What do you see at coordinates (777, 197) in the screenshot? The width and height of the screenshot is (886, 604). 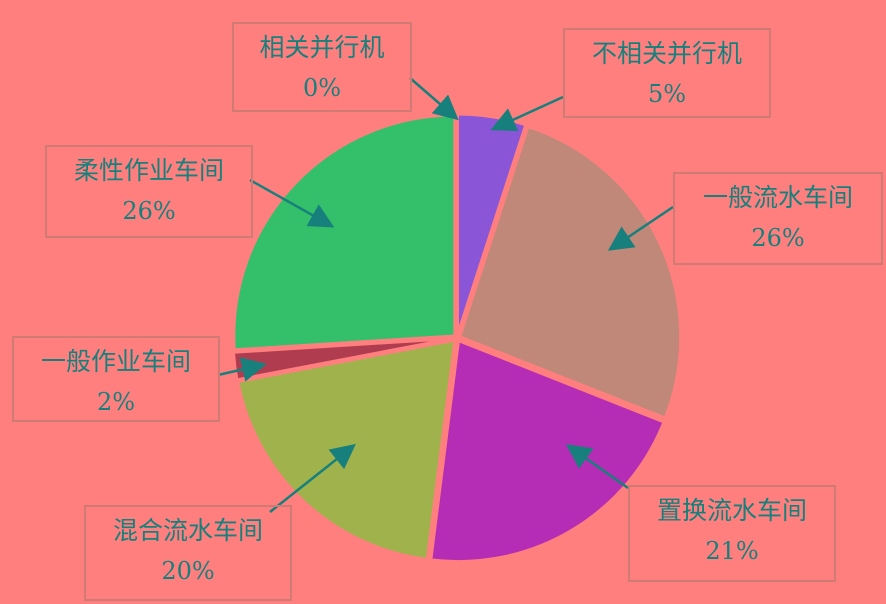 I see `slice-label: 一般流水车间` at bounding box center [777, 197].